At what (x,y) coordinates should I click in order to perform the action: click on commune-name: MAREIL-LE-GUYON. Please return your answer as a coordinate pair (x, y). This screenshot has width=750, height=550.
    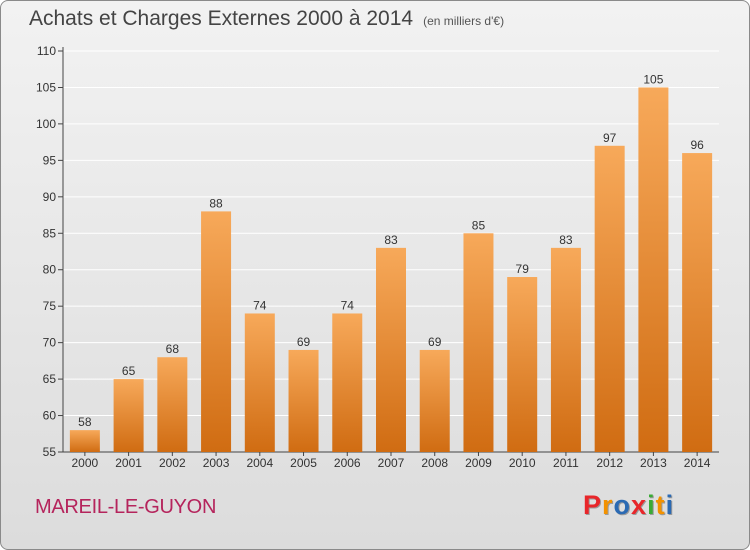
    Looking at the image, I should click on (126, 507).